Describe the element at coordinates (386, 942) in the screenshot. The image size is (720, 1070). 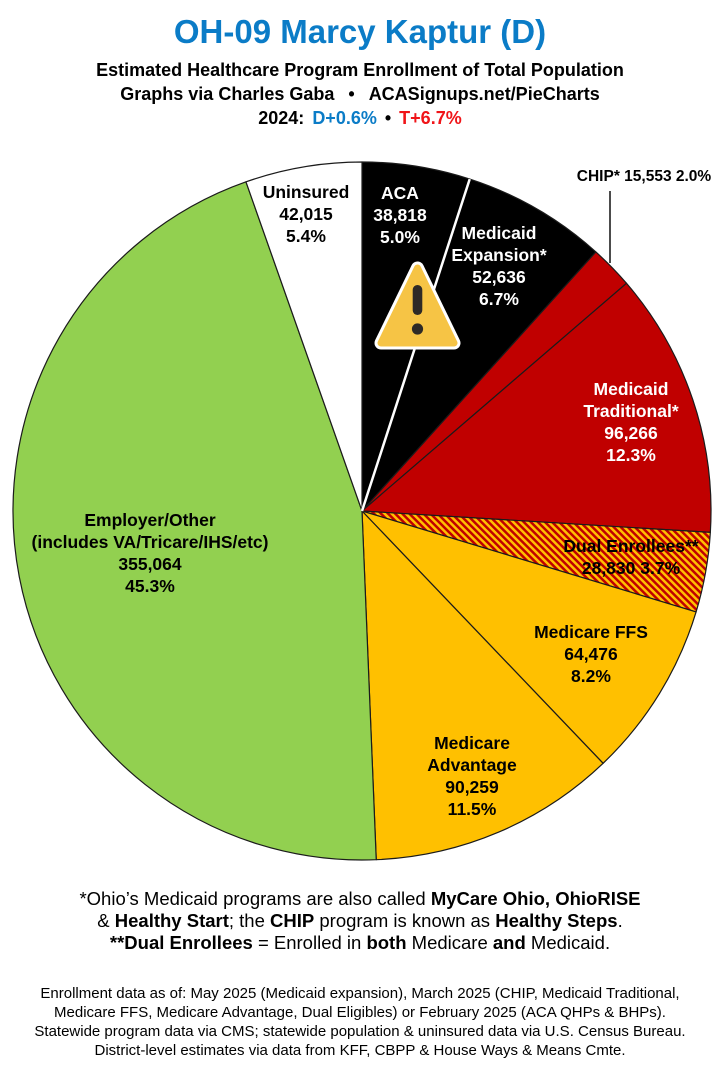
I see `text-segment: both` at that location.